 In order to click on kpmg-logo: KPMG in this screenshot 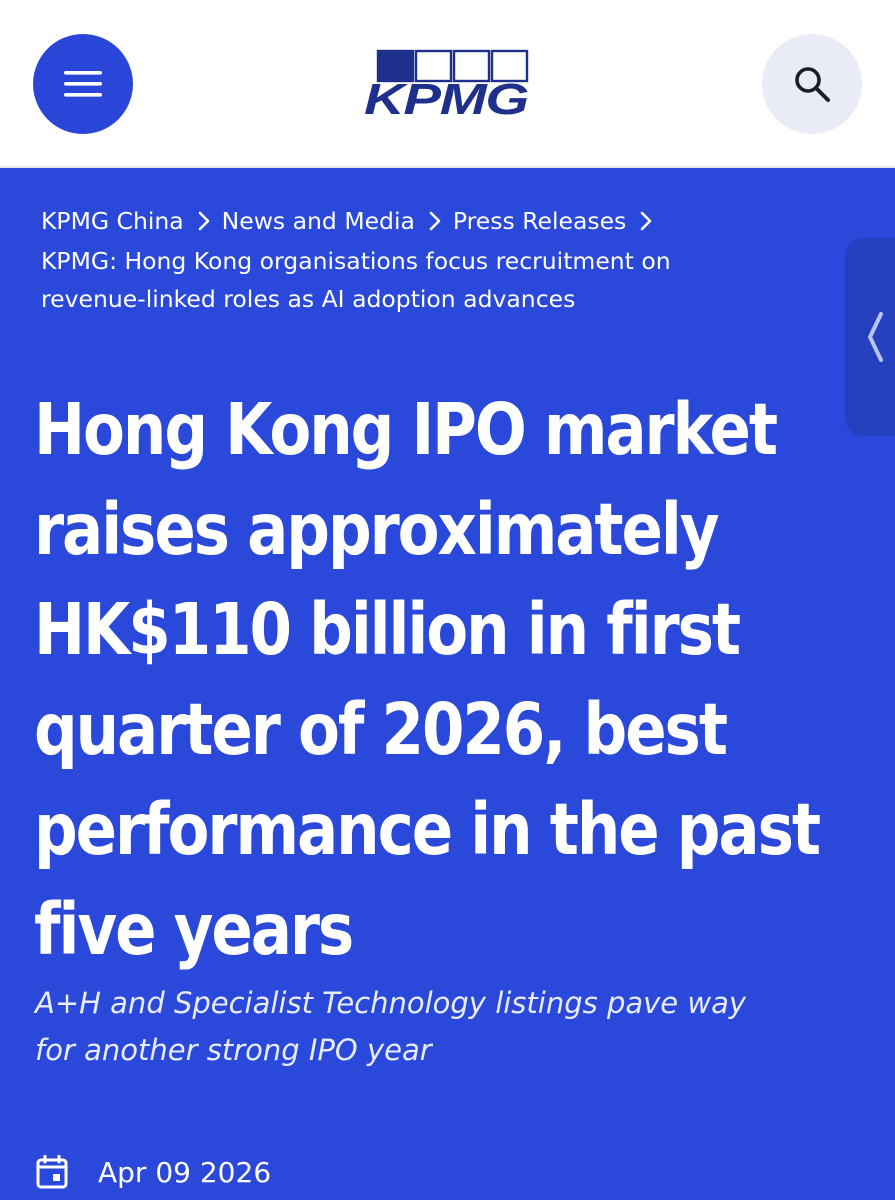, I will do `click(448, 86)`.